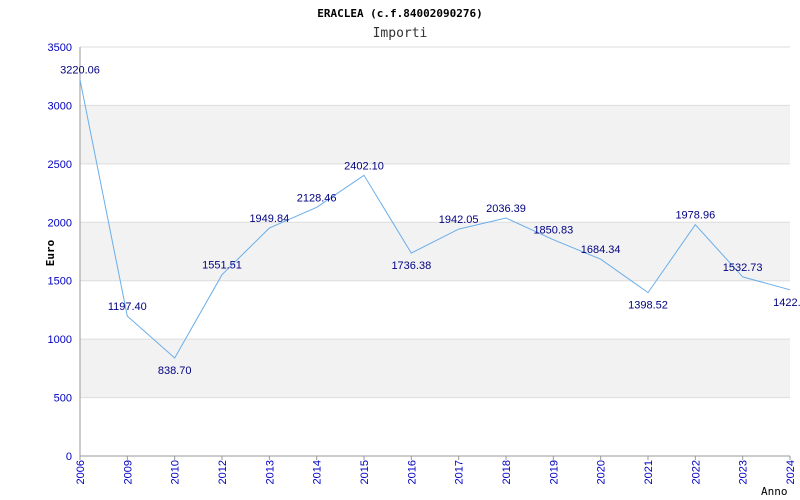 The width and height of the screenshot is (800, 500). I want to click on chart-title: ERACLEA (c.f.84002090276), so click(400, 13).